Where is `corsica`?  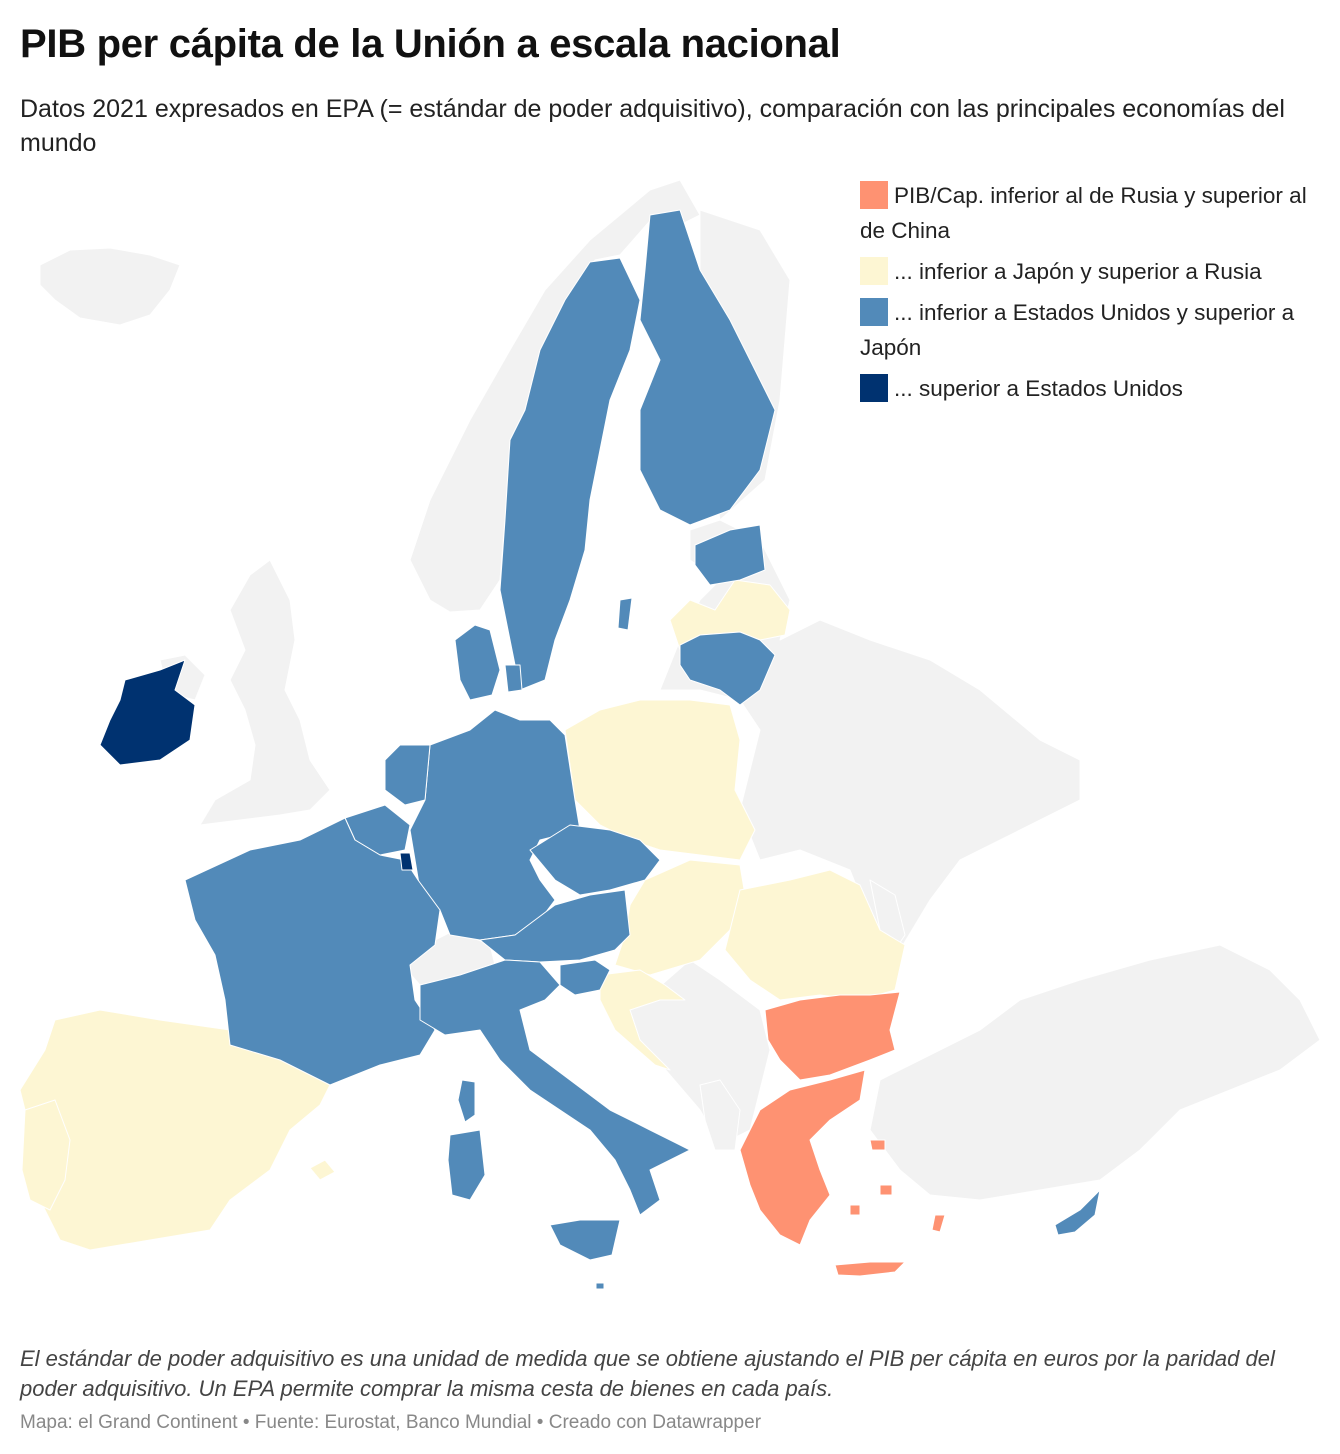 corsica is located at coordinates (466, 1101).